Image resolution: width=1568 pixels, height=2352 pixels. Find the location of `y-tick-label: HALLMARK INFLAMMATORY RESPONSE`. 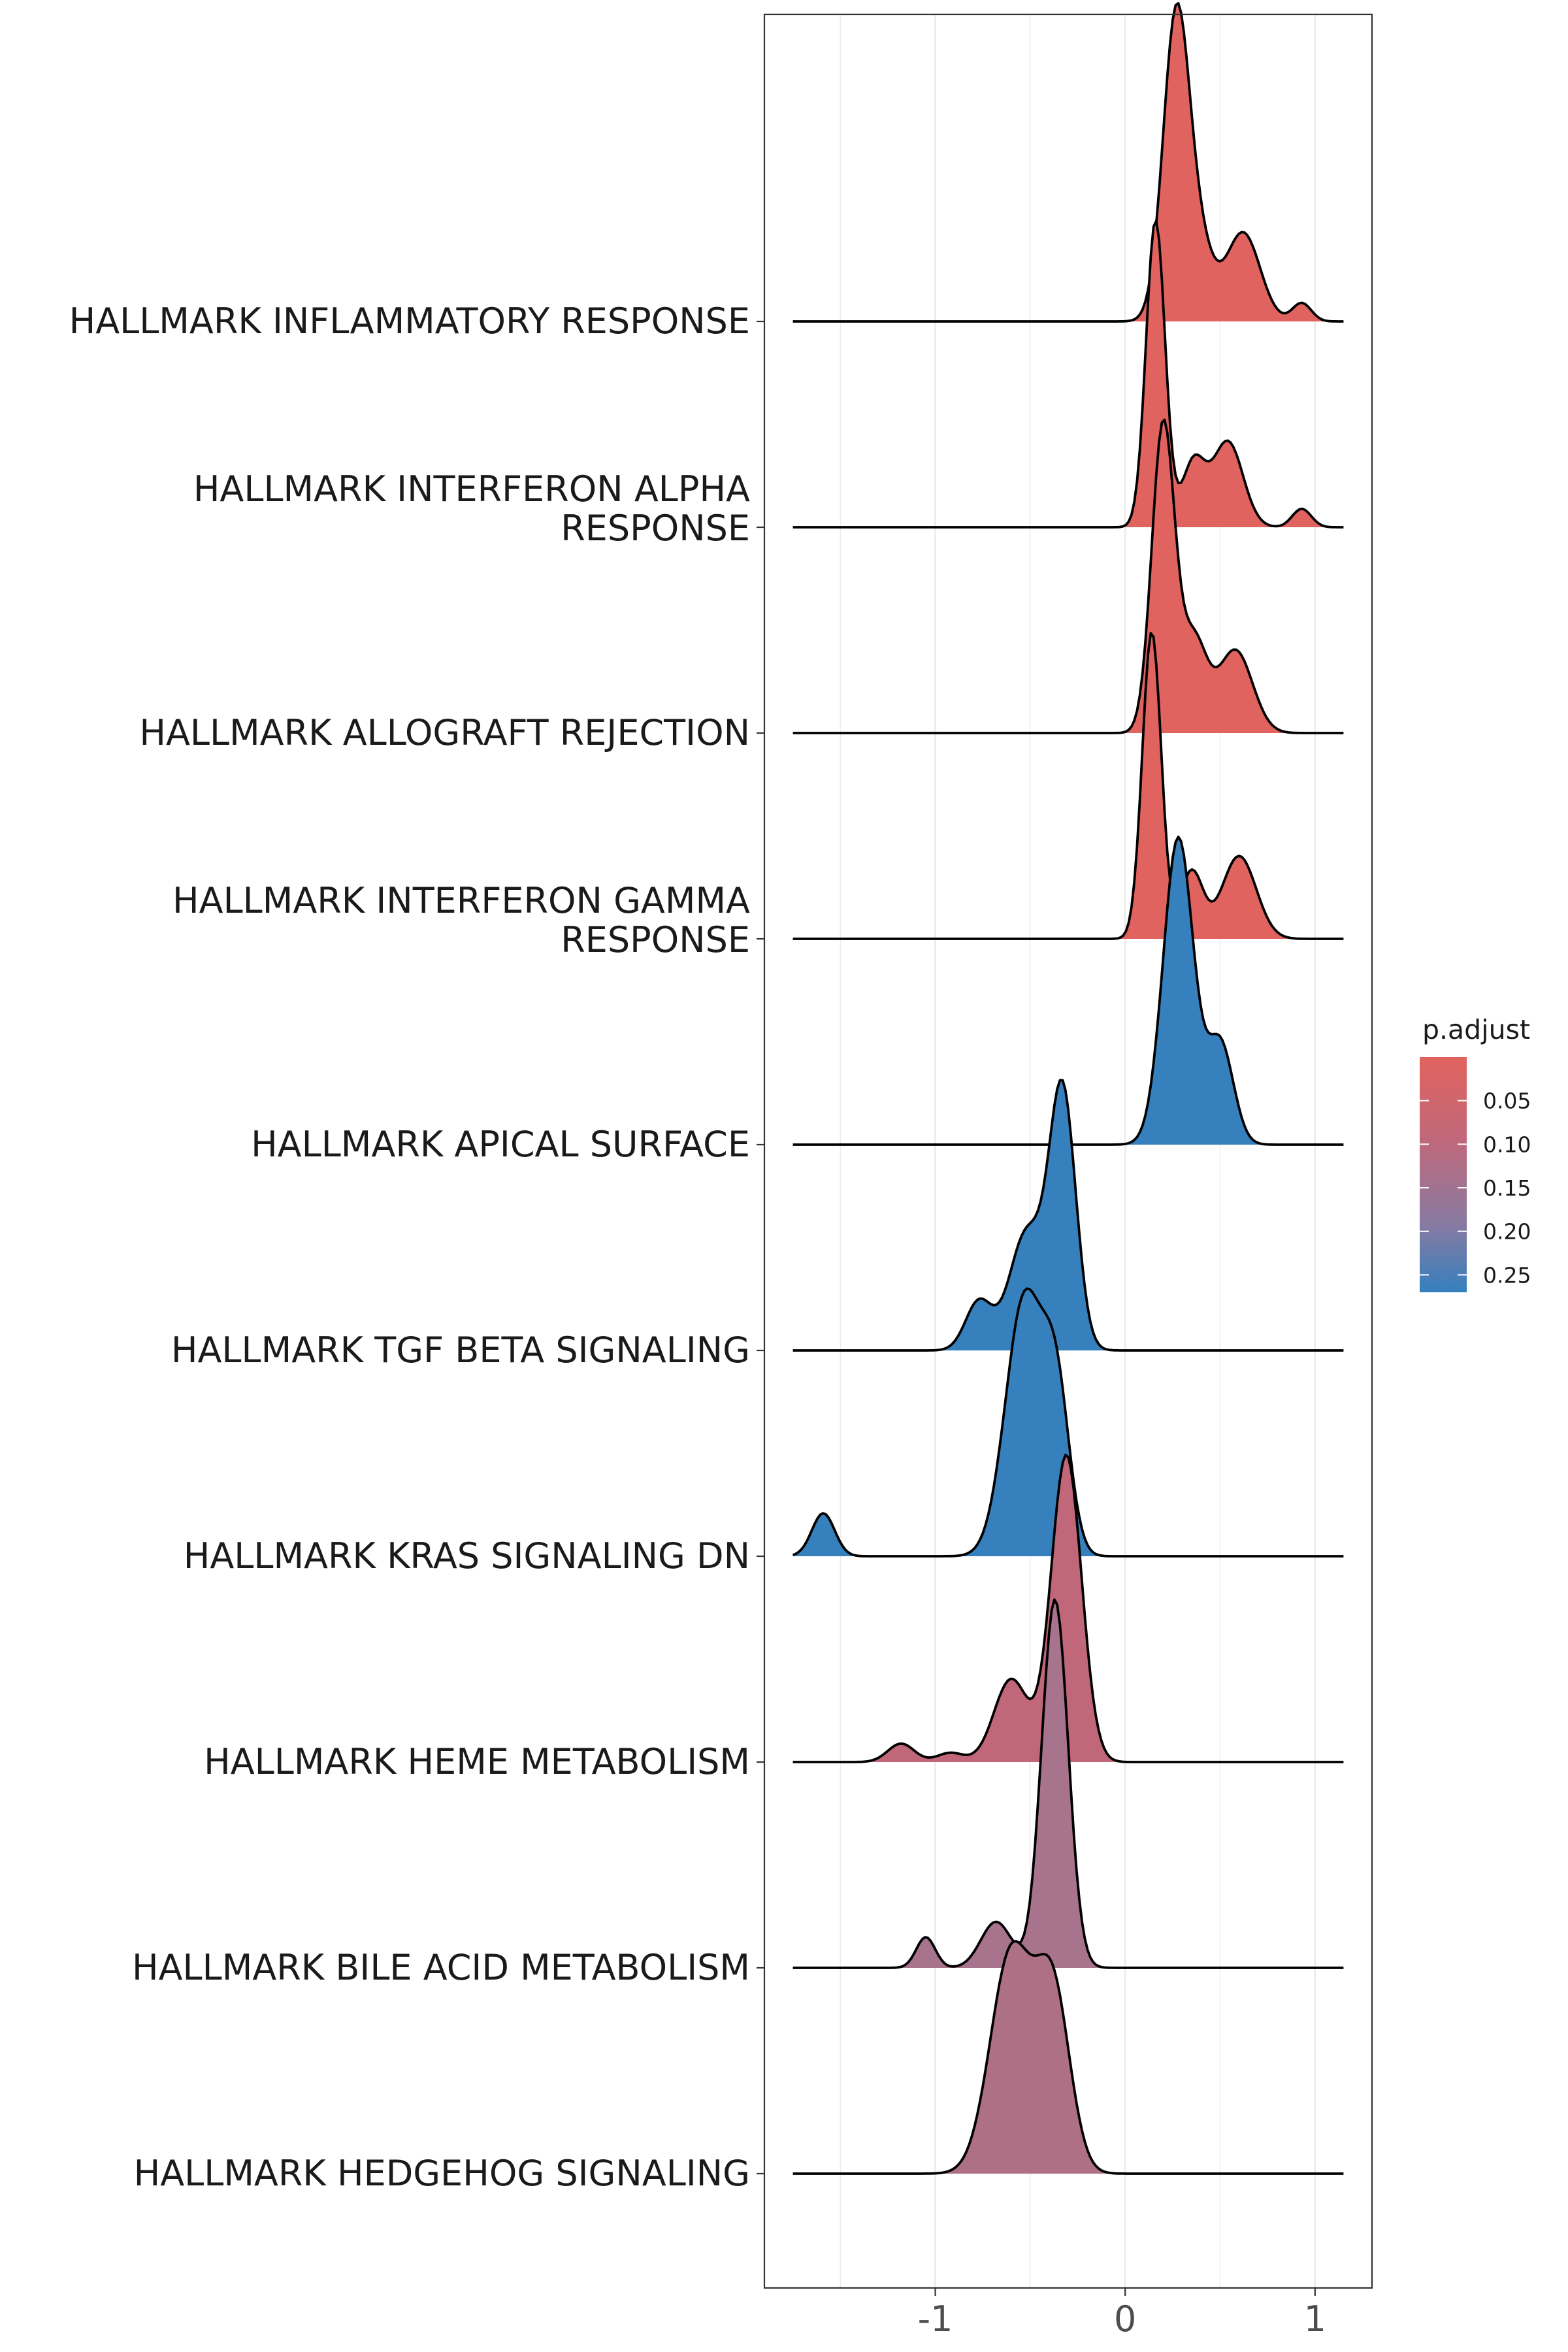

y-tick-label: HALLMARK INFLAMMATORY RESPONSE is located at coordinates (409, 321).